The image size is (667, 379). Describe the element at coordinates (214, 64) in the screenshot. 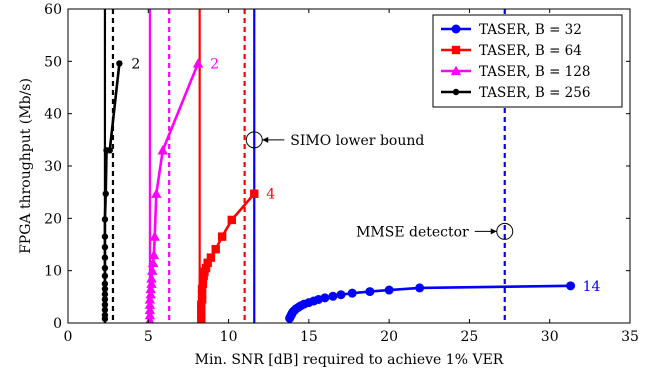

I see `series-end-label-2: 2` at that location.